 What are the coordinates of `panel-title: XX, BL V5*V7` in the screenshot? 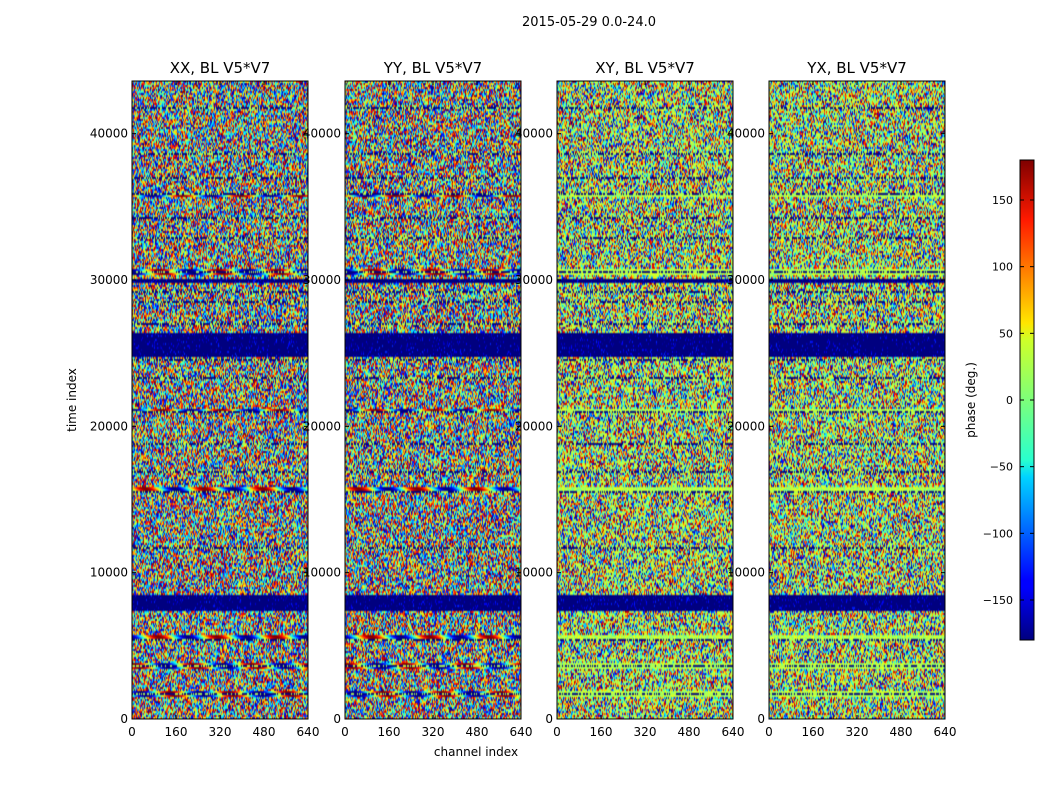 It's located at (220, 68).